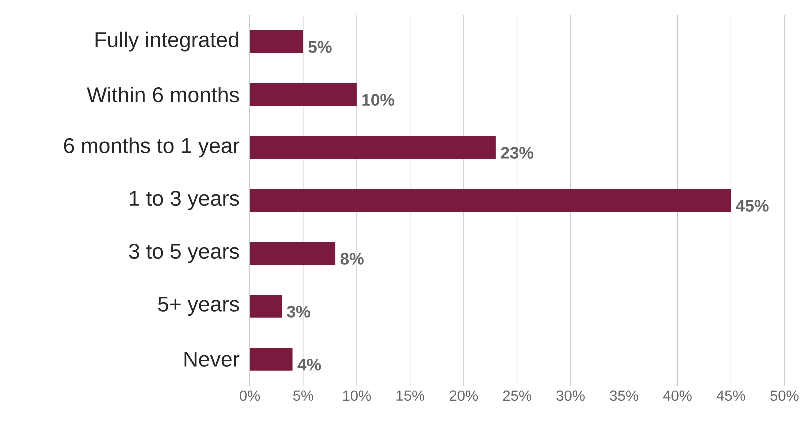 This screenshot has width=810, height=430. I want to click on x-tick-label: 0%, so click(250, 396).